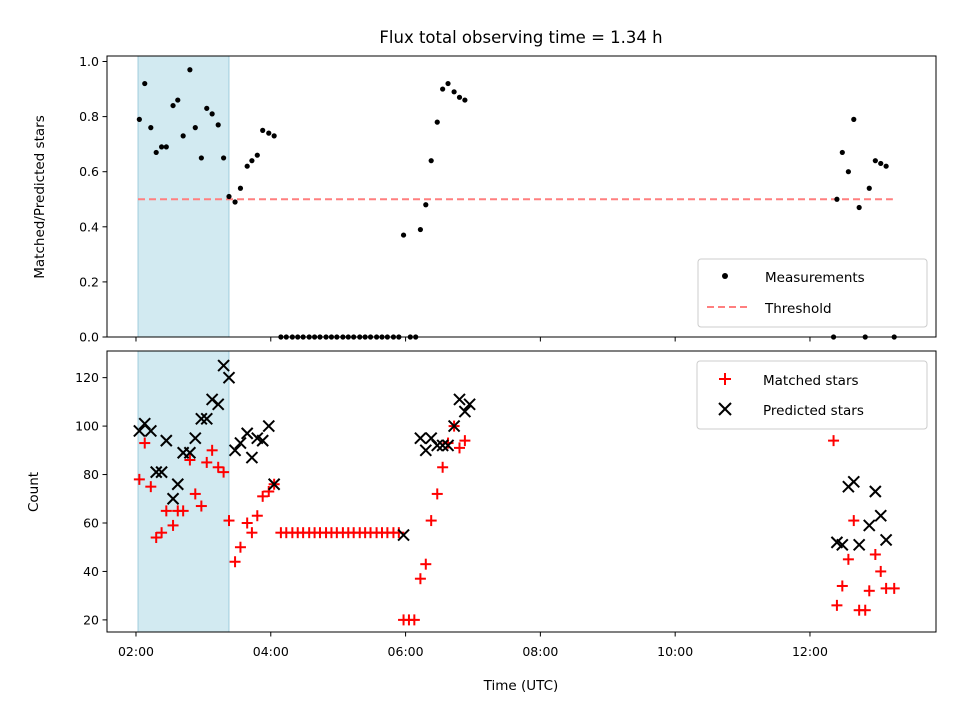 This screenshot has height=720, width=960. Describe the element at coordinates (183, 196) in the screenshot. I see `top-shaded-interval` at that location.